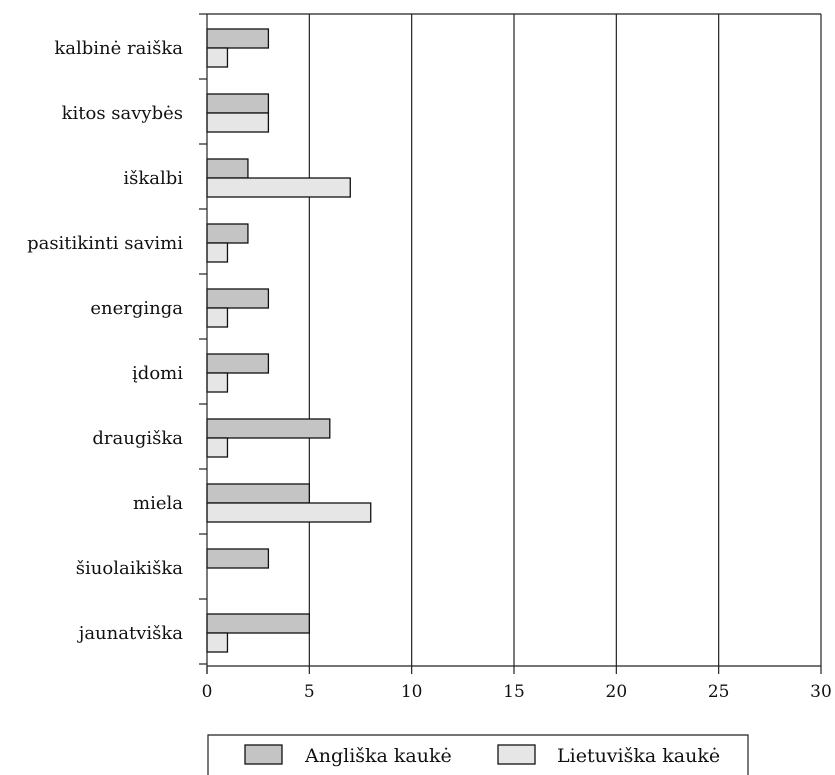 This screenshot has height=775, width=835. Describe the element at coordinates (129, 568) in the screenshot. I see `category-label-8: šiuolaikiška` at that location.